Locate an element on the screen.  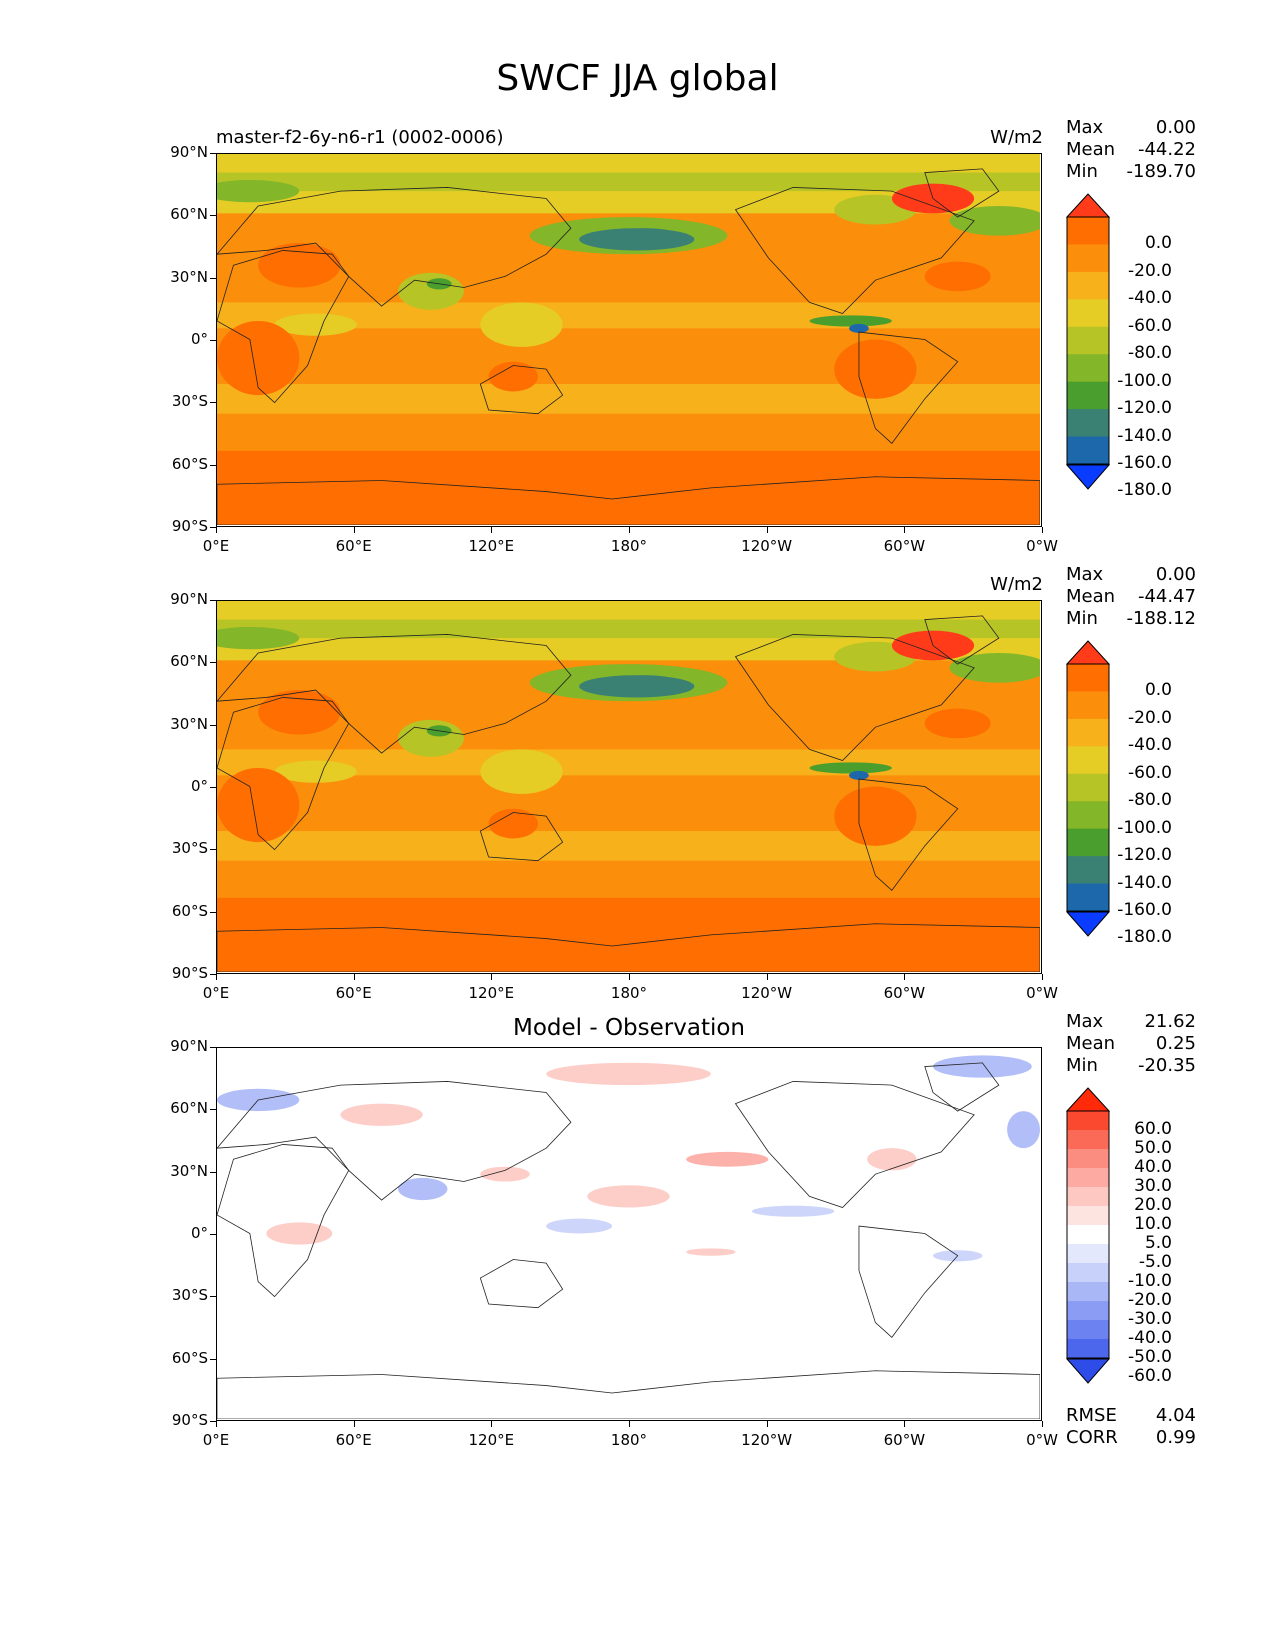
units-label: W/m2 is located at coordinates (1016, 137).